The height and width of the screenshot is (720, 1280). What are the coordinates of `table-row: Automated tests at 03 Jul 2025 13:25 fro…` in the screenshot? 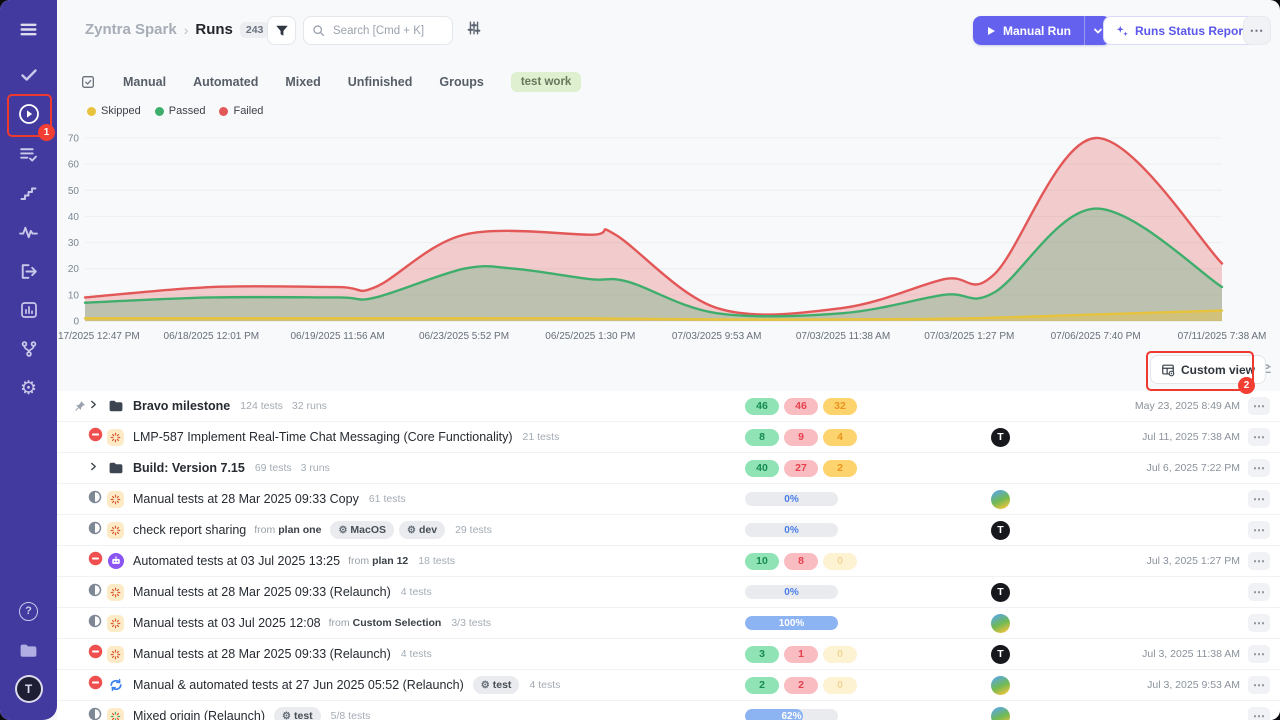 It's located at (668, 561).